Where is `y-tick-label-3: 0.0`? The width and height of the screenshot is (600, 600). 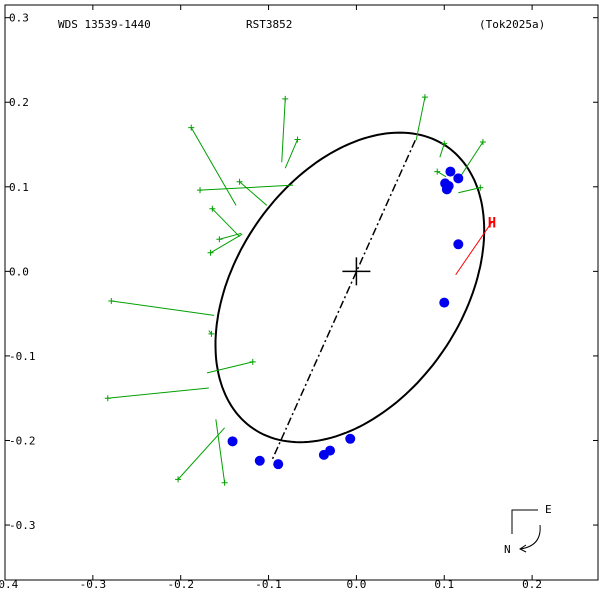
y-tick-label-3: 0.0 is located at coordinates (19, 271).